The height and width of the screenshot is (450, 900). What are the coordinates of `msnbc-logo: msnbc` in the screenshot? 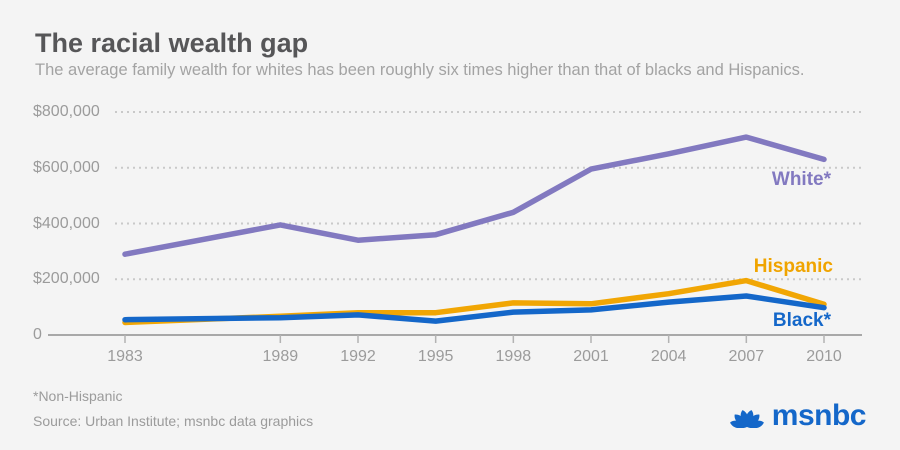 It's located at (798, 415).